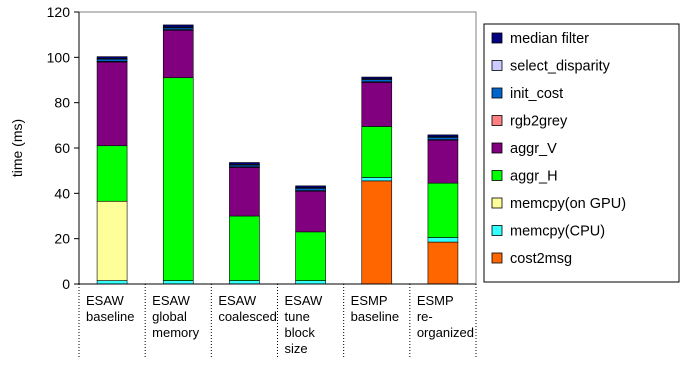 Image resolution: width=683 pixels, height=370 pixels. I want to click on legend-entry-label: memcpy(on GPU), so click(568, 204).